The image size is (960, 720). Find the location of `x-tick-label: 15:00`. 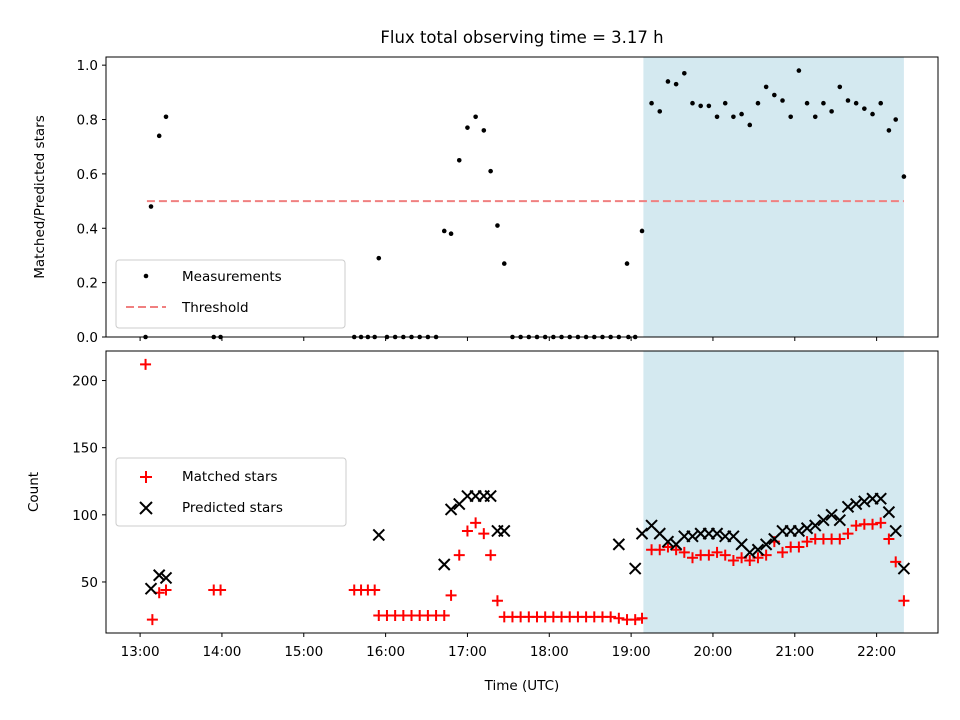

x-tick-label: 15:00 is located at coordinates (303, 652).